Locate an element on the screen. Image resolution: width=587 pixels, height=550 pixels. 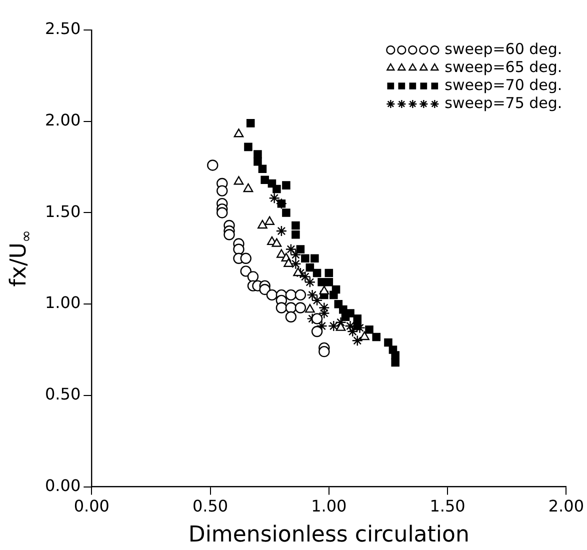
x-tick-label: 2.00 is located at coordinates (566, 506).